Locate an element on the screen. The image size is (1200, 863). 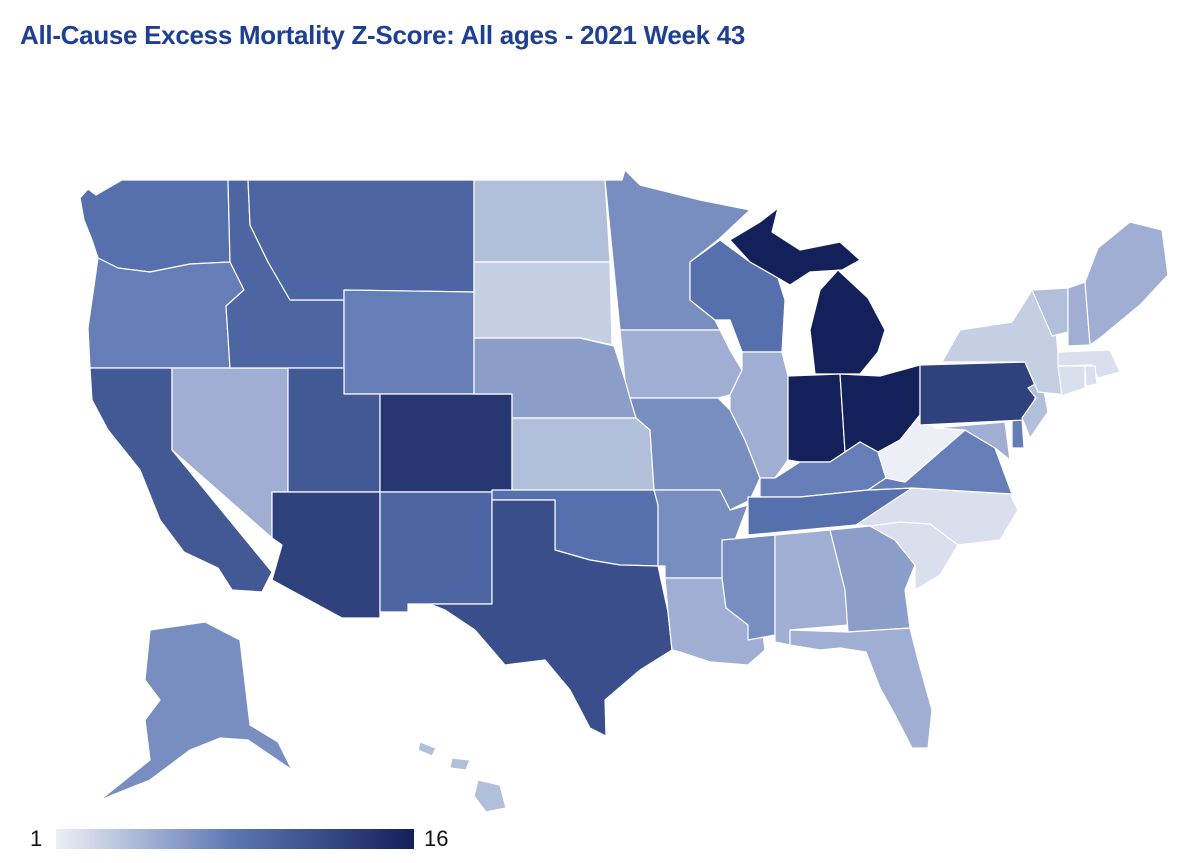
state-pa is located at coordinates (979, 393).